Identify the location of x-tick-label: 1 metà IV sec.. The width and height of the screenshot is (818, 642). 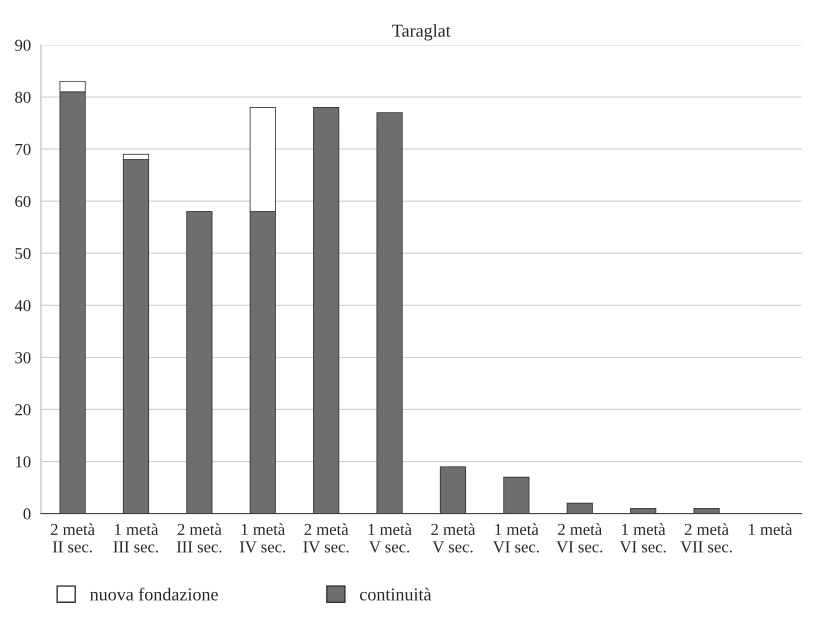
(263, 538).